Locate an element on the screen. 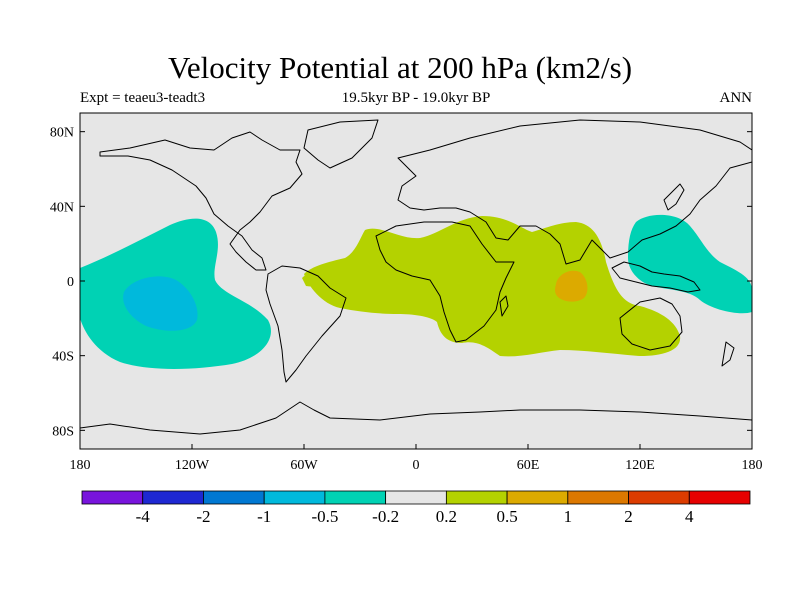  coastline-greenland is located at coordinates (341, 144).